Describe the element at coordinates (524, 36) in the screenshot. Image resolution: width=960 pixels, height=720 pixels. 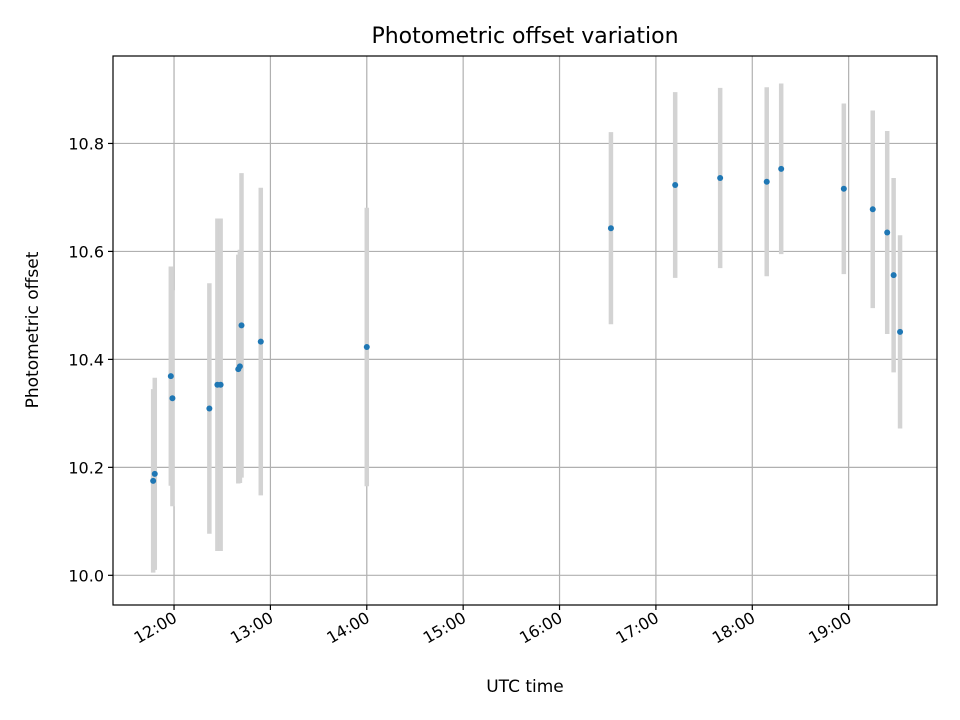
I see `chart-title: Photometric offset variation` at that location.